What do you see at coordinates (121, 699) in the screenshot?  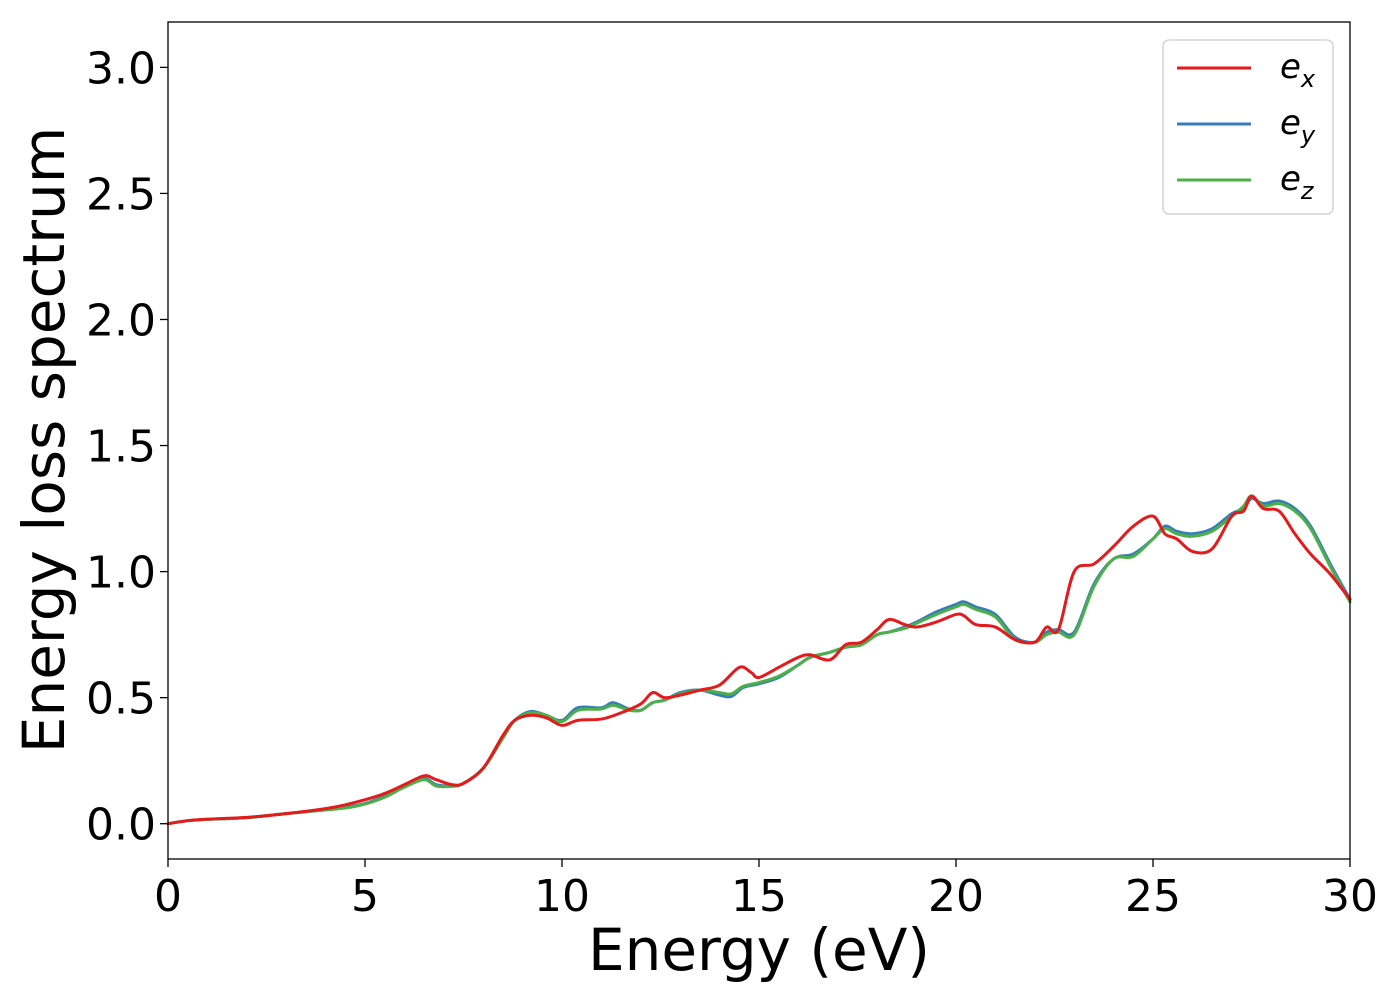 I see `y-tick-label: 0.5` at bounding box center [121, 699].